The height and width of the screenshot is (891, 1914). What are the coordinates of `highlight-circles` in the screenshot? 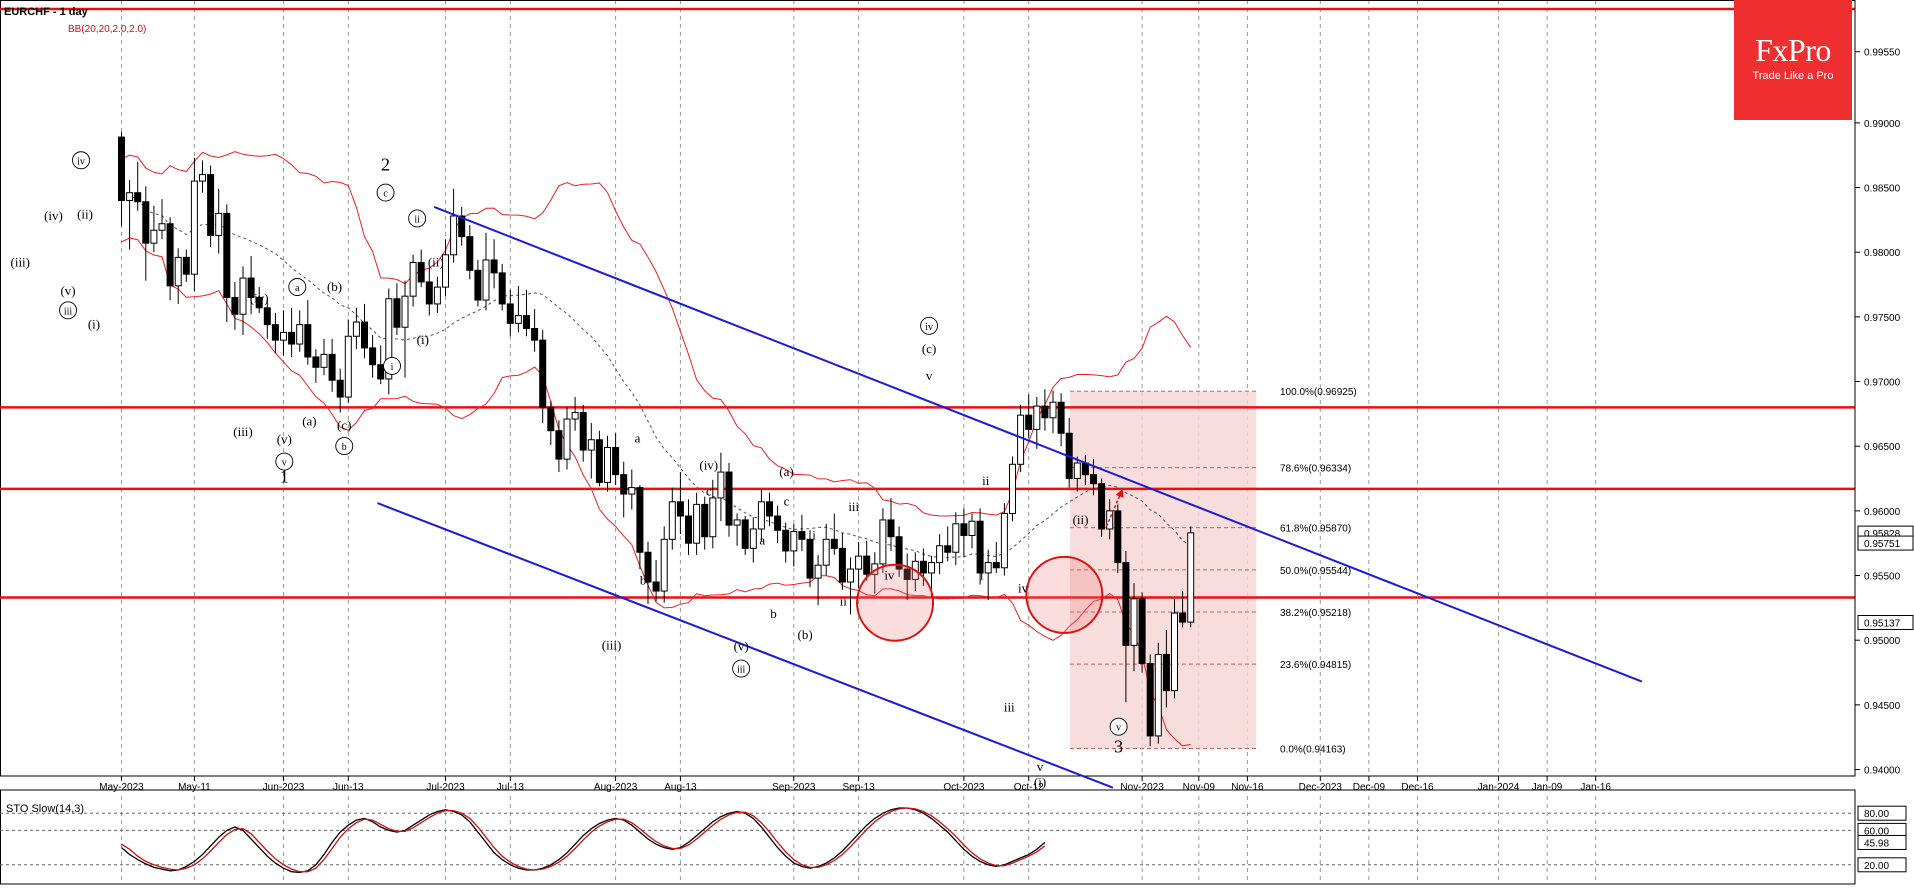 It's located at (990, 565).